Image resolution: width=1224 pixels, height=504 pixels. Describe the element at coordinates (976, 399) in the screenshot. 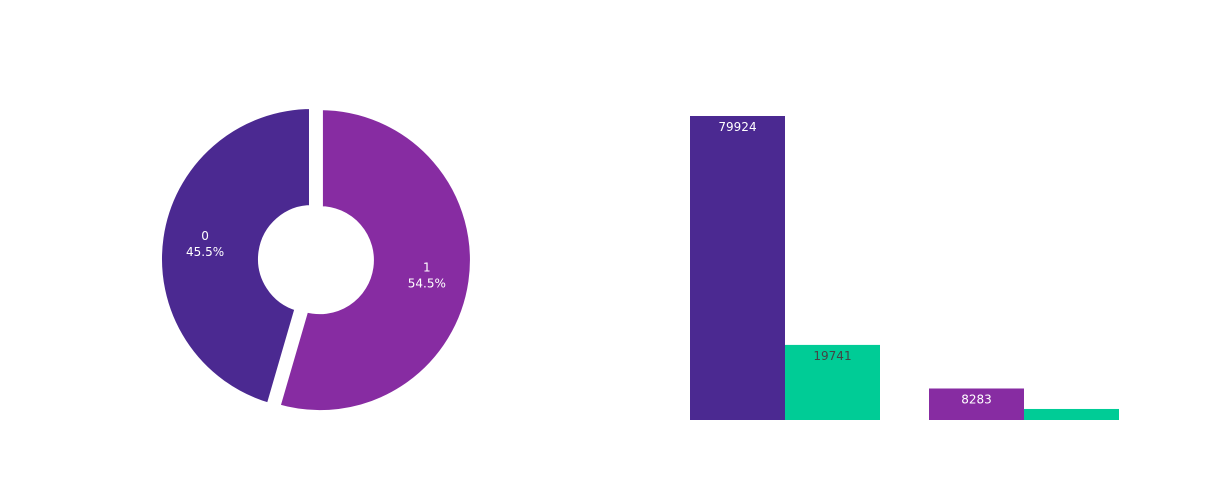

I see `bar-label-1-0: 8283` at that location.